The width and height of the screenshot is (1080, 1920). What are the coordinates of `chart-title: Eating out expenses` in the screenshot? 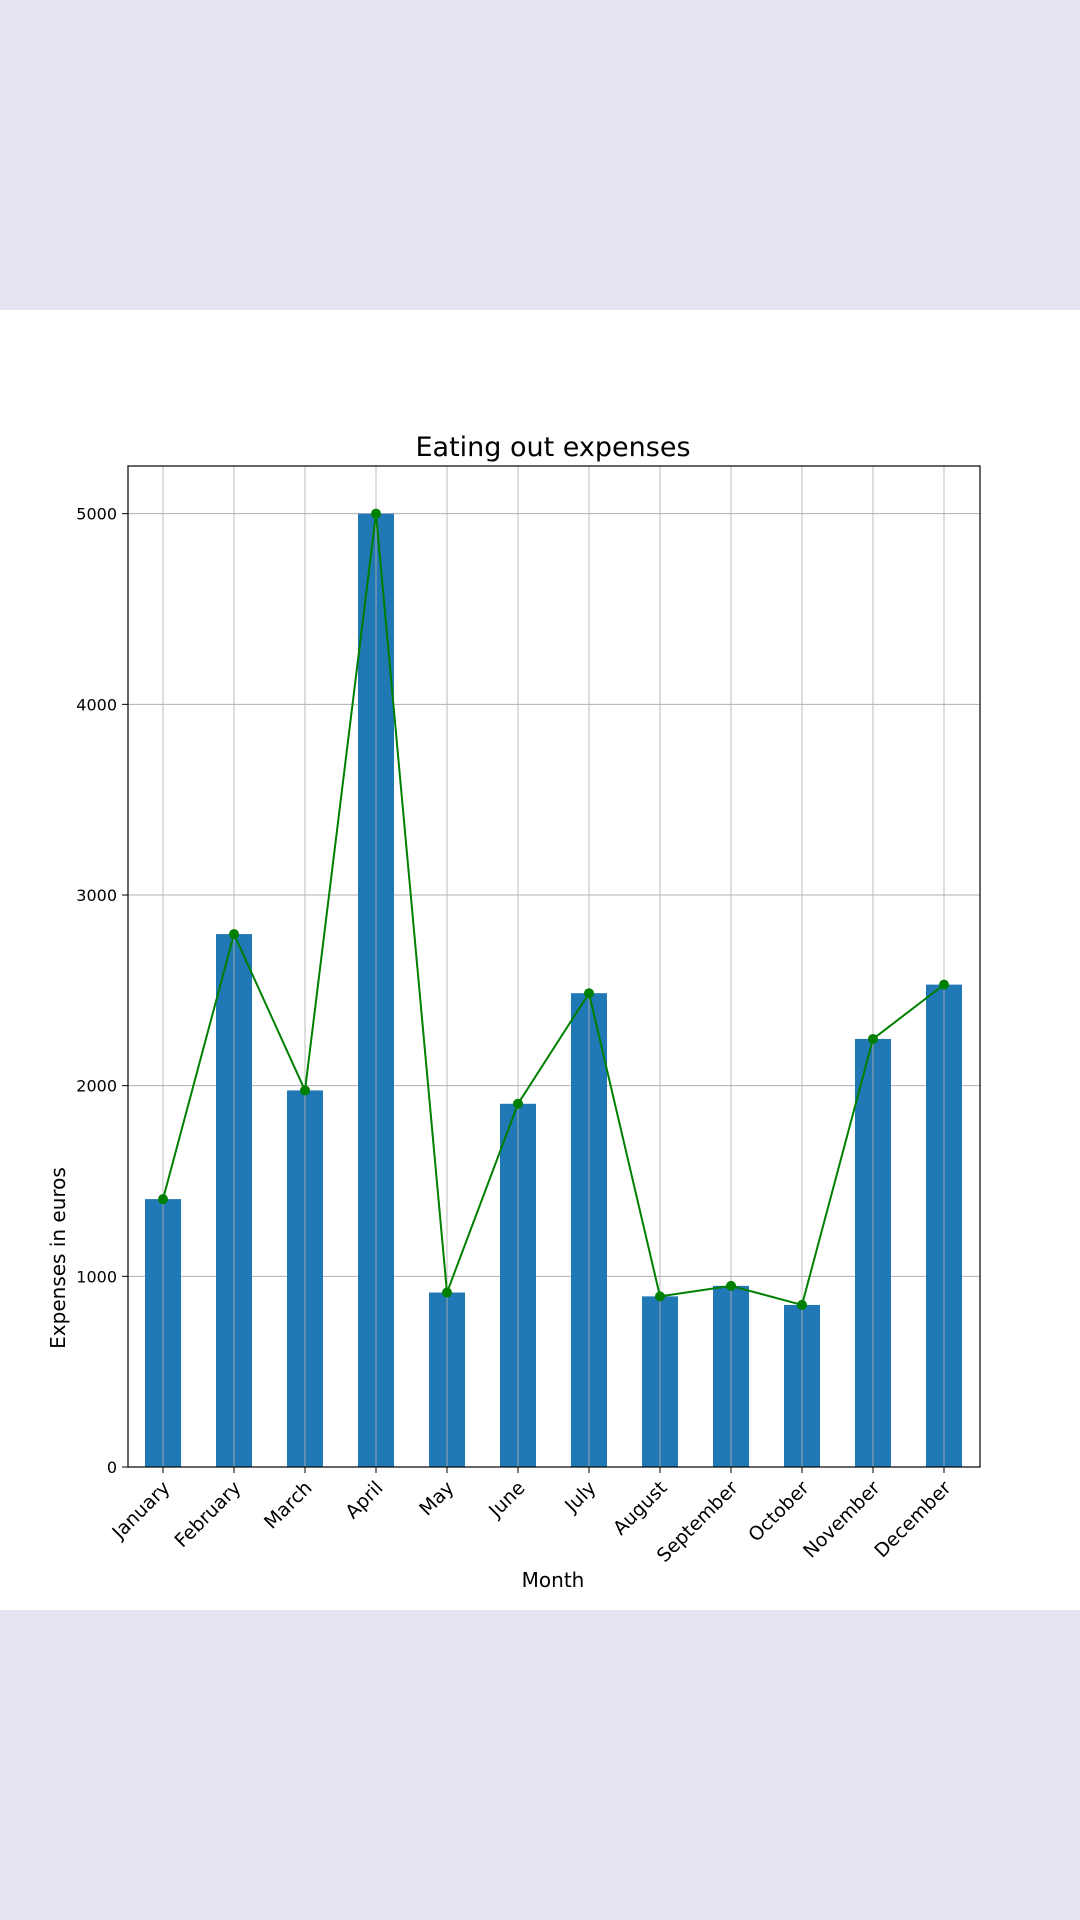 It's located at (552, 447).